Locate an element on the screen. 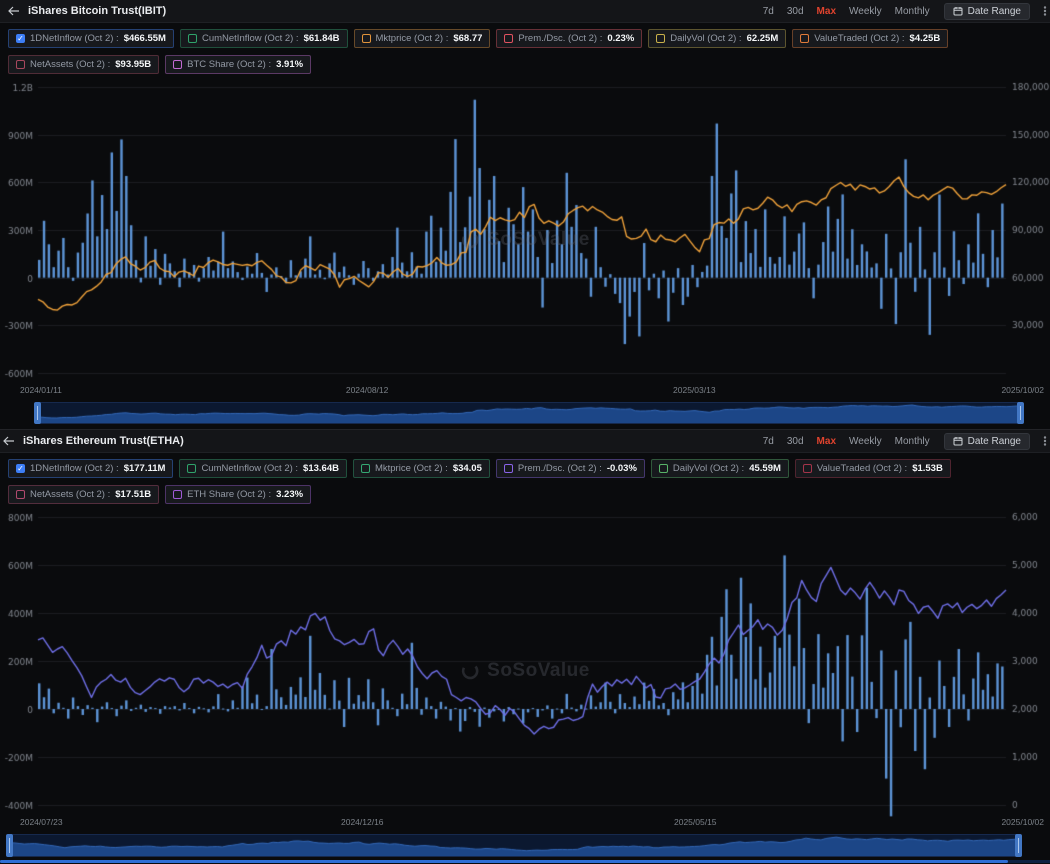 The height and width of the screenshot is (864, 1050). range-navigator-ibit is located at coordinates (529, 413).